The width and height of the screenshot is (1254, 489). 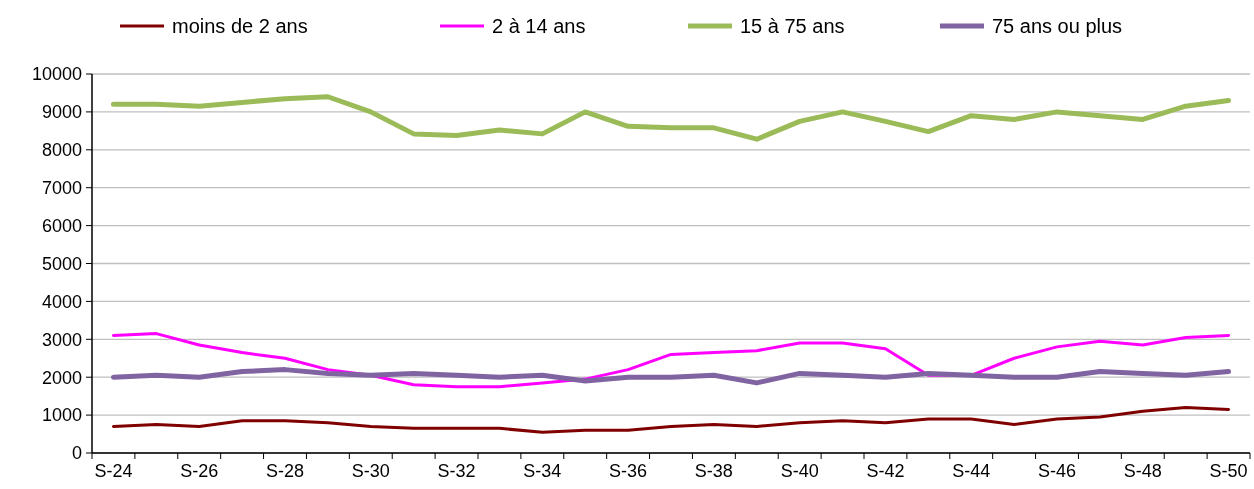 I want to click on x-tick-label: S-24, so click(x=113, y=471).